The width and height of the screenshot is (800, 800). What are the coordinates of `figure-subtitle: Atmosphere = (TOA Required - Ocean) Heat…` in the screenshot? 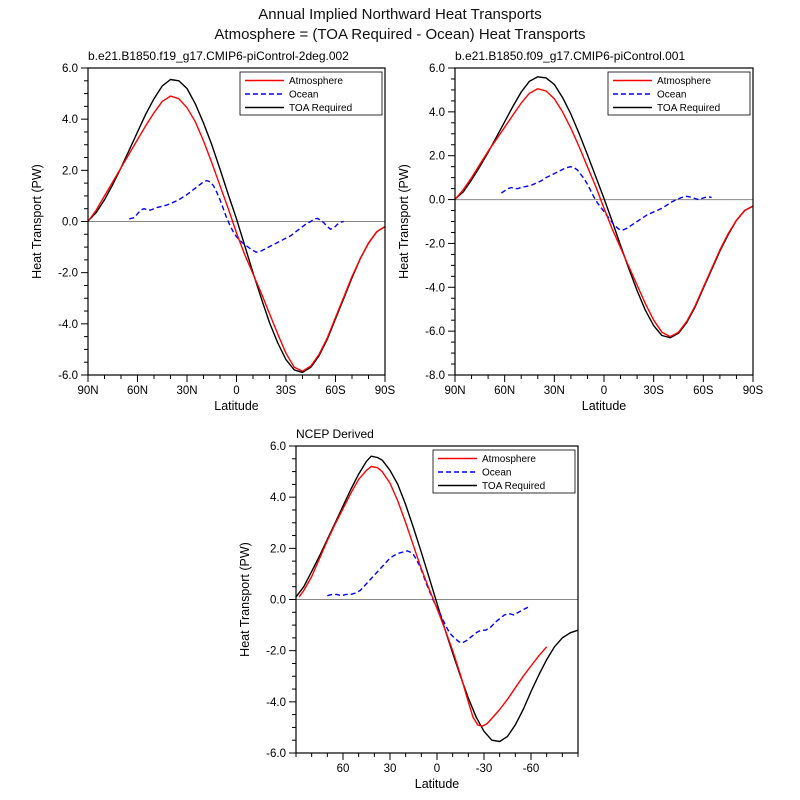 It's located at (400, 34).